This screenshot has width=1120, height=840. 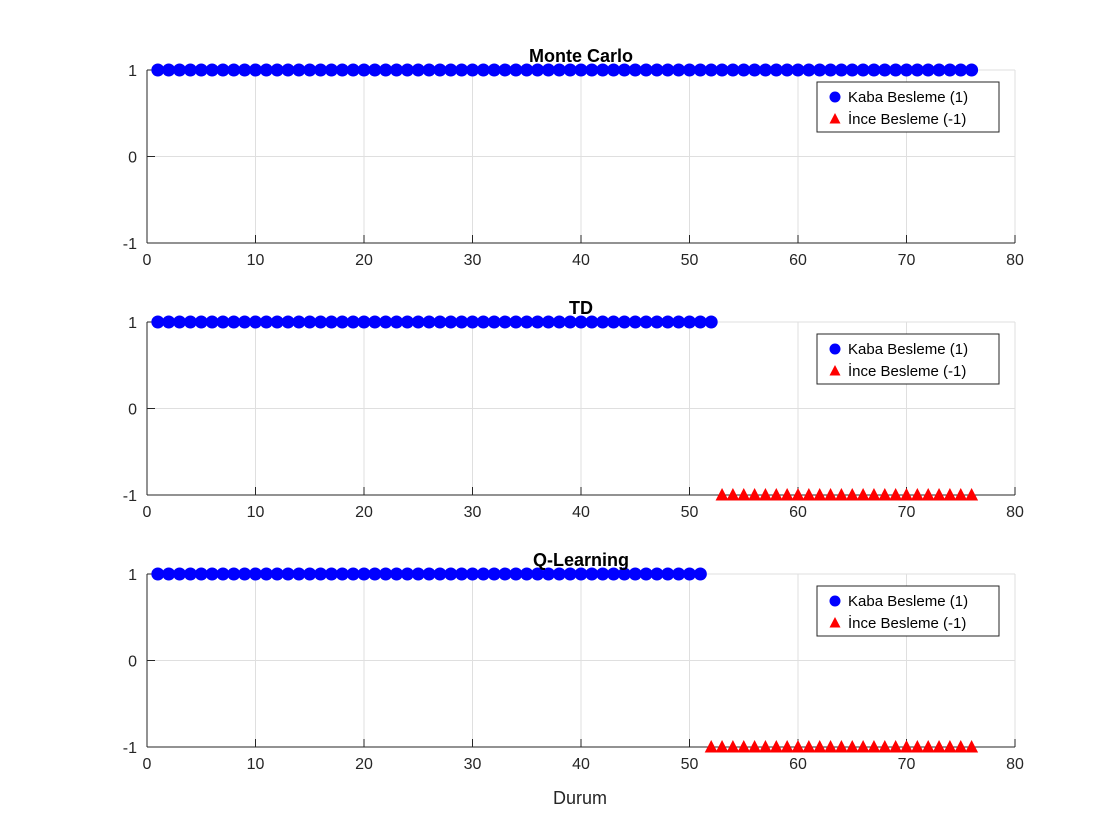 I want to click on y-tick-label: 0, so click(x=132, y=158).